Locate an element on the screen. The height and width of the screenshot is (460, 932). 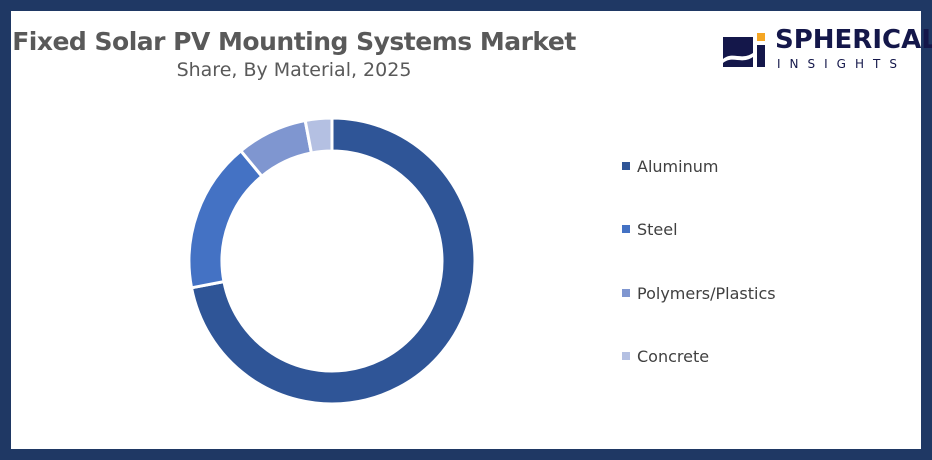
donut-slice-steel is located at coordinates (225, 219).